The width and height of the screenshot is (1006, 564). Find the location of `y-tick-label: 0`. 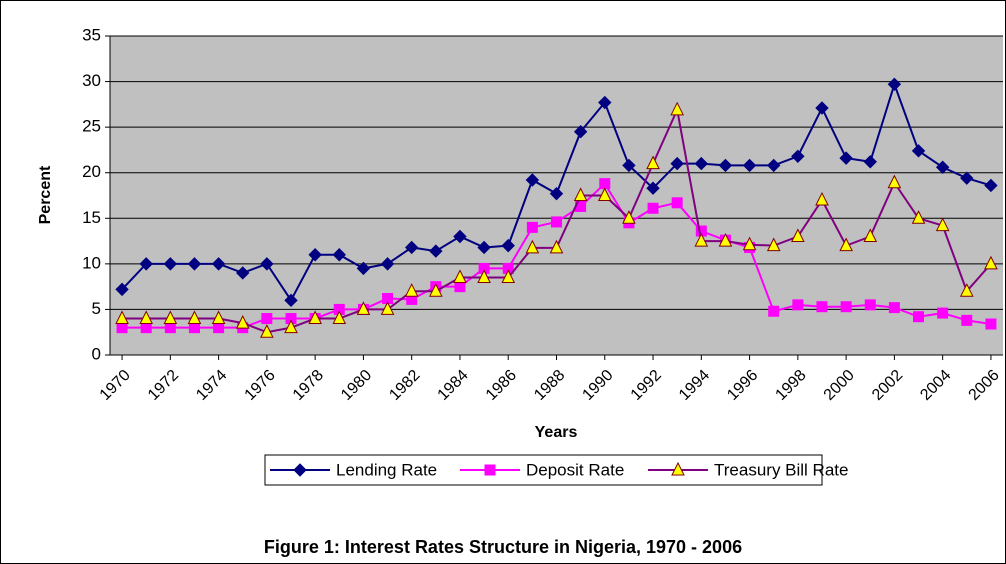

y-tick-label: 0 is located at coordinates (96, 353).